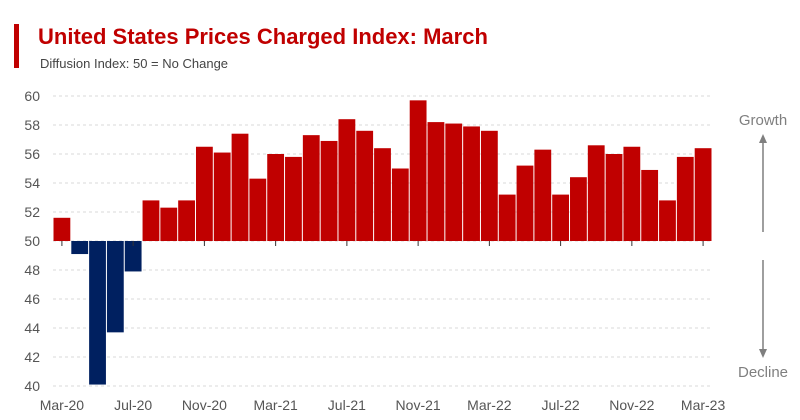 The image size is (800, 420). Describe the element at coordinates (32, 328) in the screenshot. I see `y-tick-label: 44` at that location.